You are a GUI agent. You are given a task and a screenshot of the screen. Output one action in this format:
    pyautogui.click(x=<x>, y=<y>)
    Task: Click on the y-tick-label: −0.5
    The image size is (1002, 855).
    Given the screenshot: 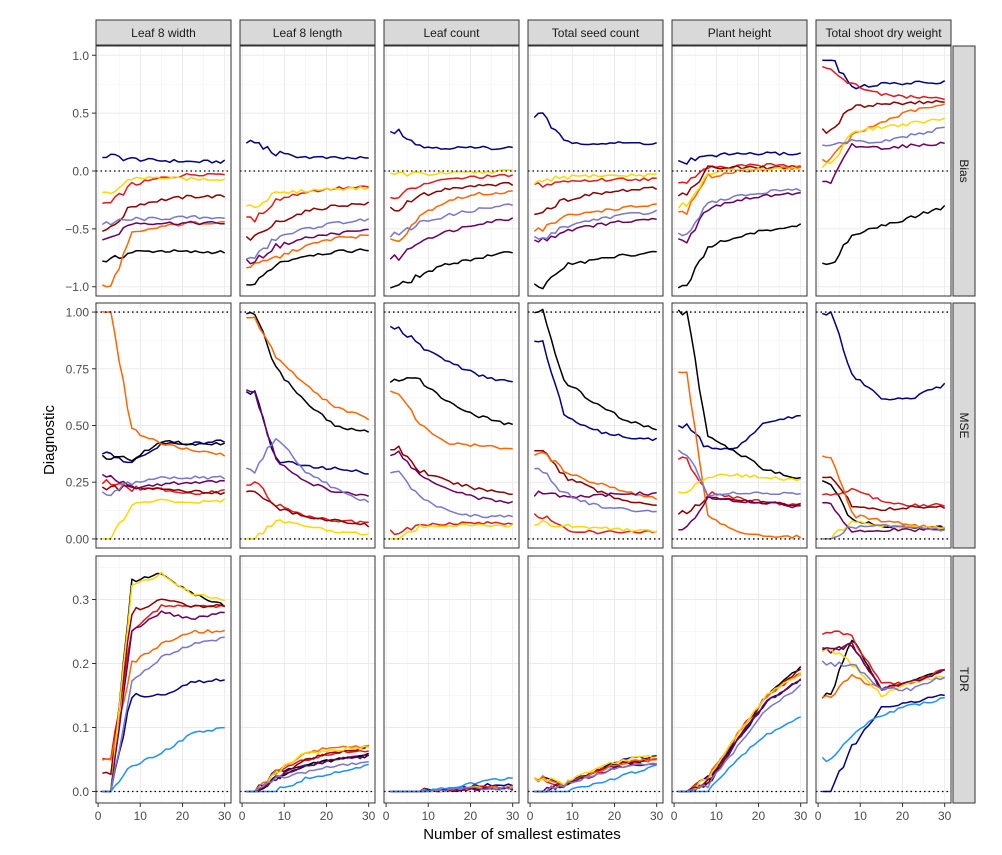 What is the action you would take?
    pyautogui.click(x=77, y=229)
    